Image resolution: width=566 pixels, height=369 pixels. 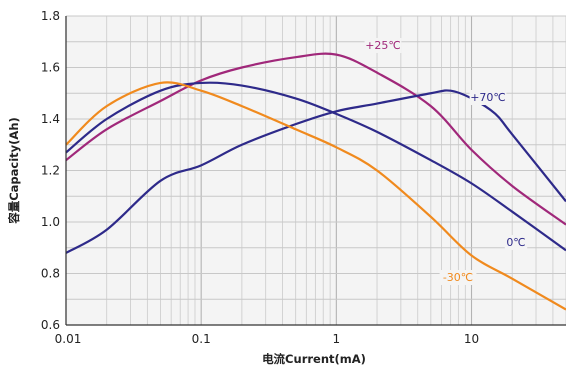 I want to click on y-tick-label: 0.8, so click(x=50, y=274).